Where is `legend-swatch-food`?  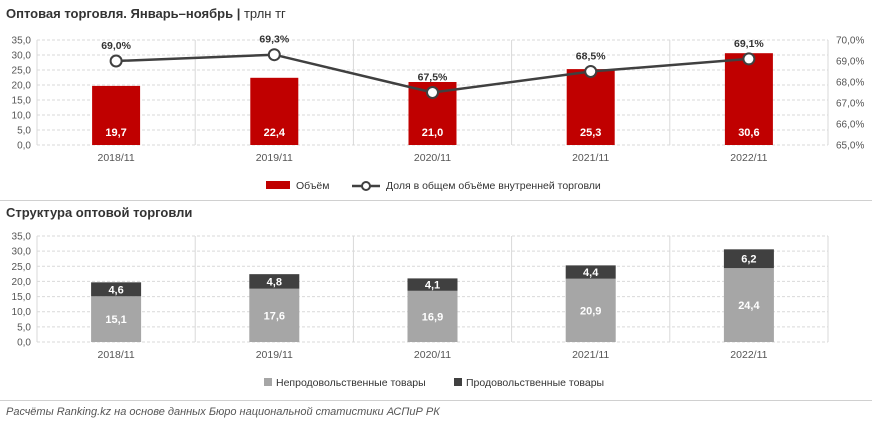 legend-swatch-food is located at coordinates (458, 382).